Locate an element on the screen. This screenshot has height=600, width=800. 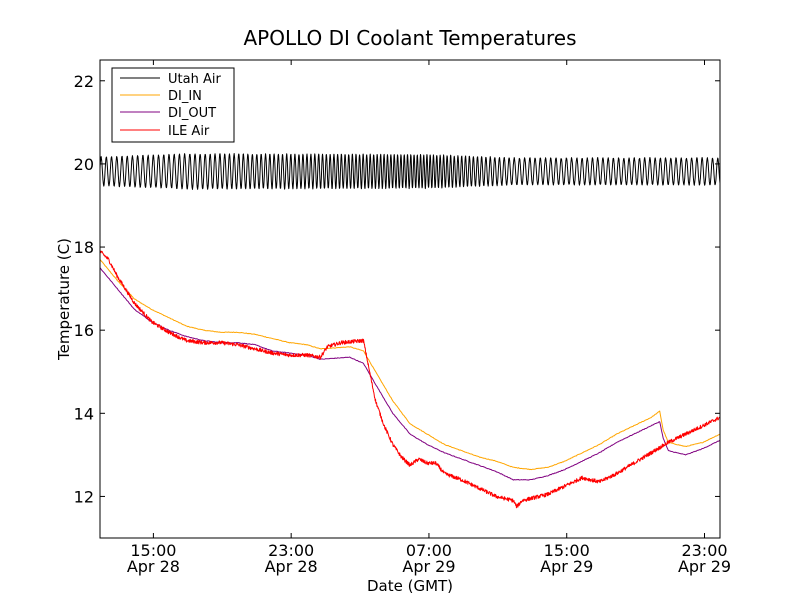
legend-label-ile-air: ILE Air is located at coordinates (189, 131).